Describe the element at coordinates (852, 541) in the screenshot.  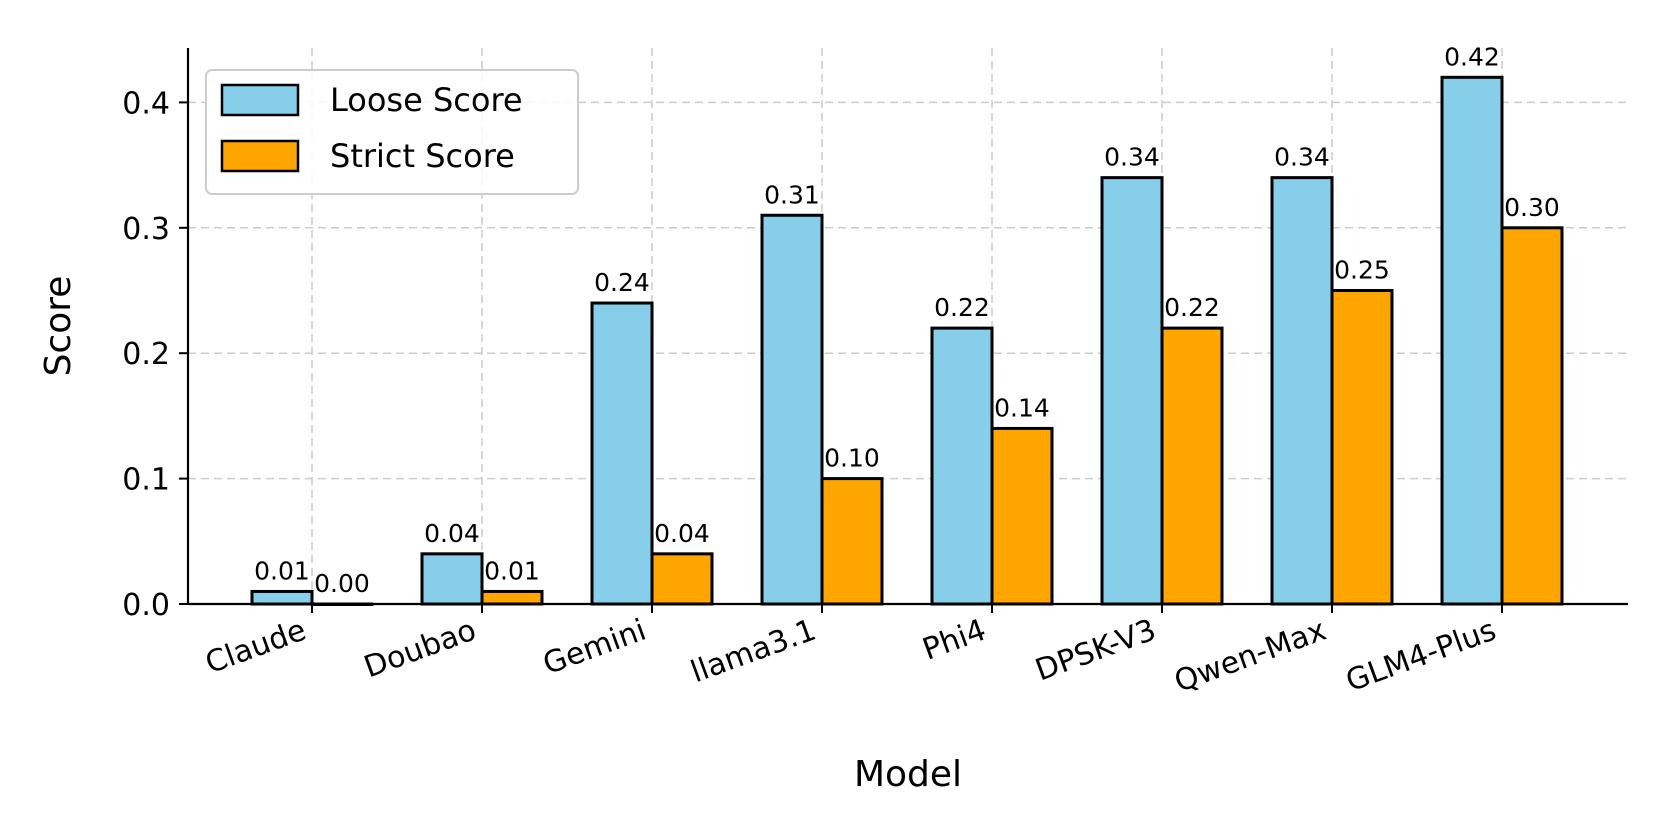
I see `bar-strict-score-llama3.1` at that location.